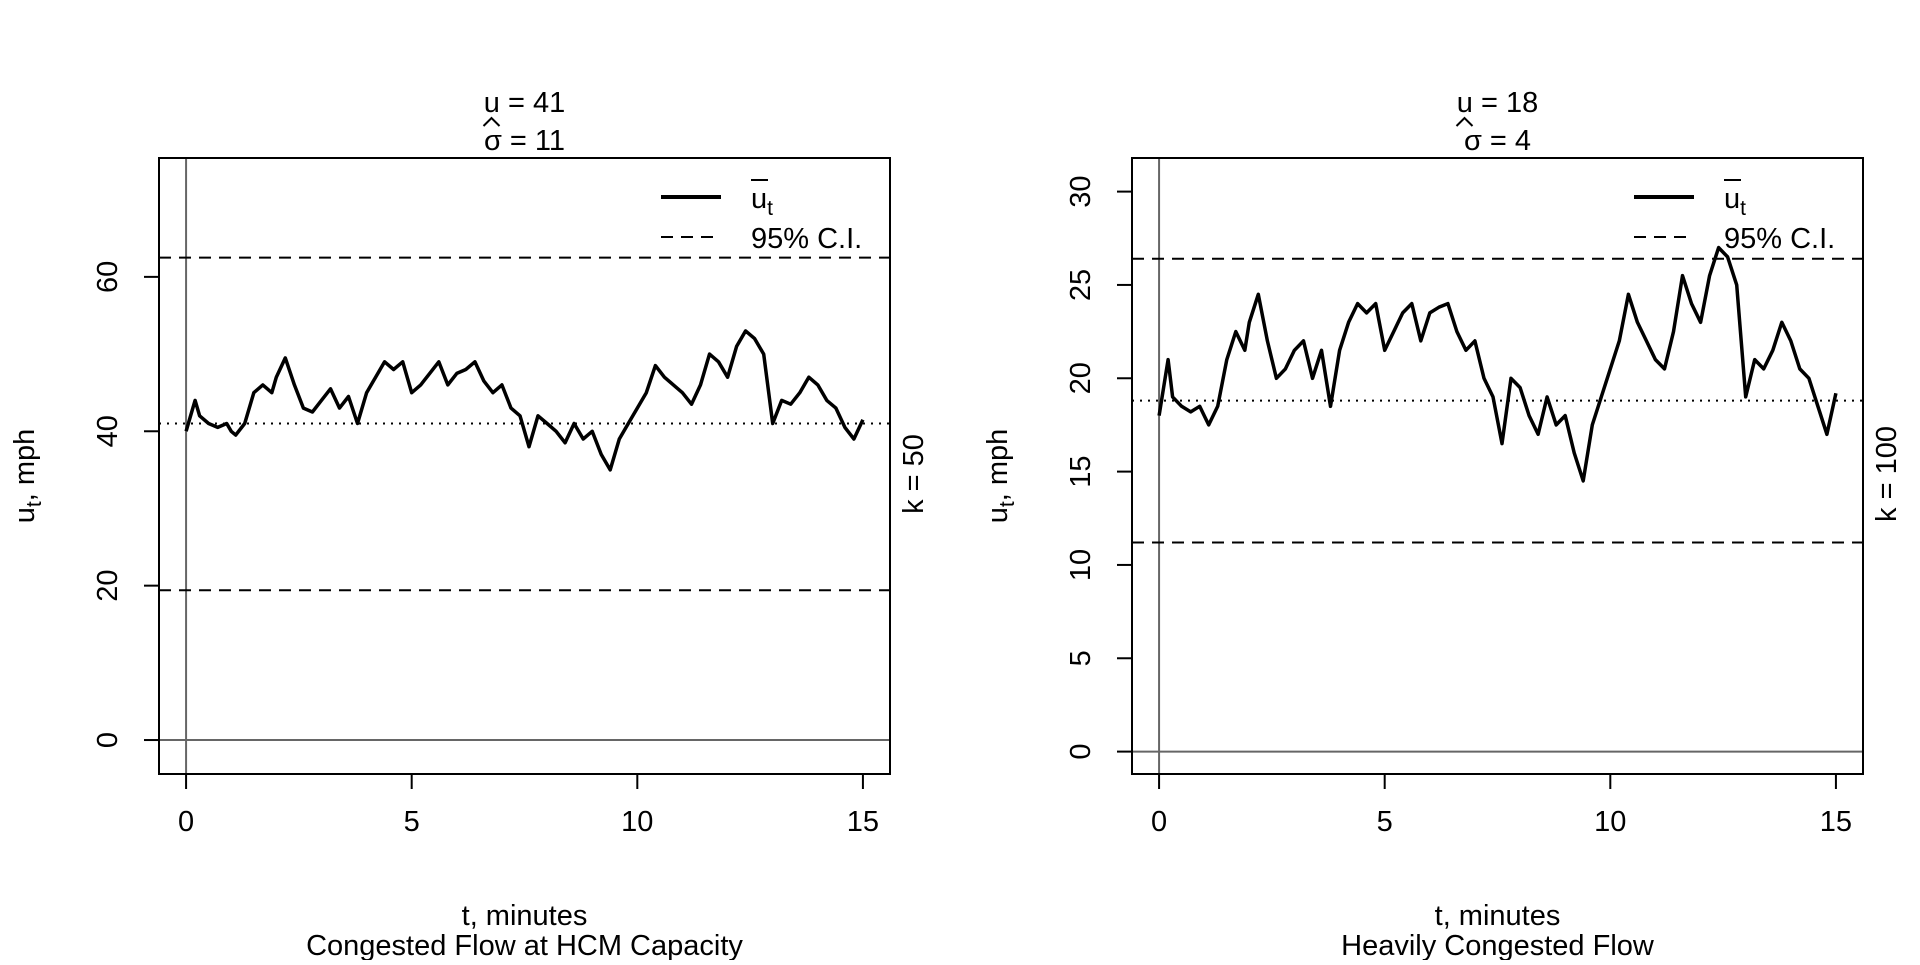  Describe the element at coordinates (1498, 945) in the screenshot. I see `chart-subtitle: Heavily Congested Flow` at that location.